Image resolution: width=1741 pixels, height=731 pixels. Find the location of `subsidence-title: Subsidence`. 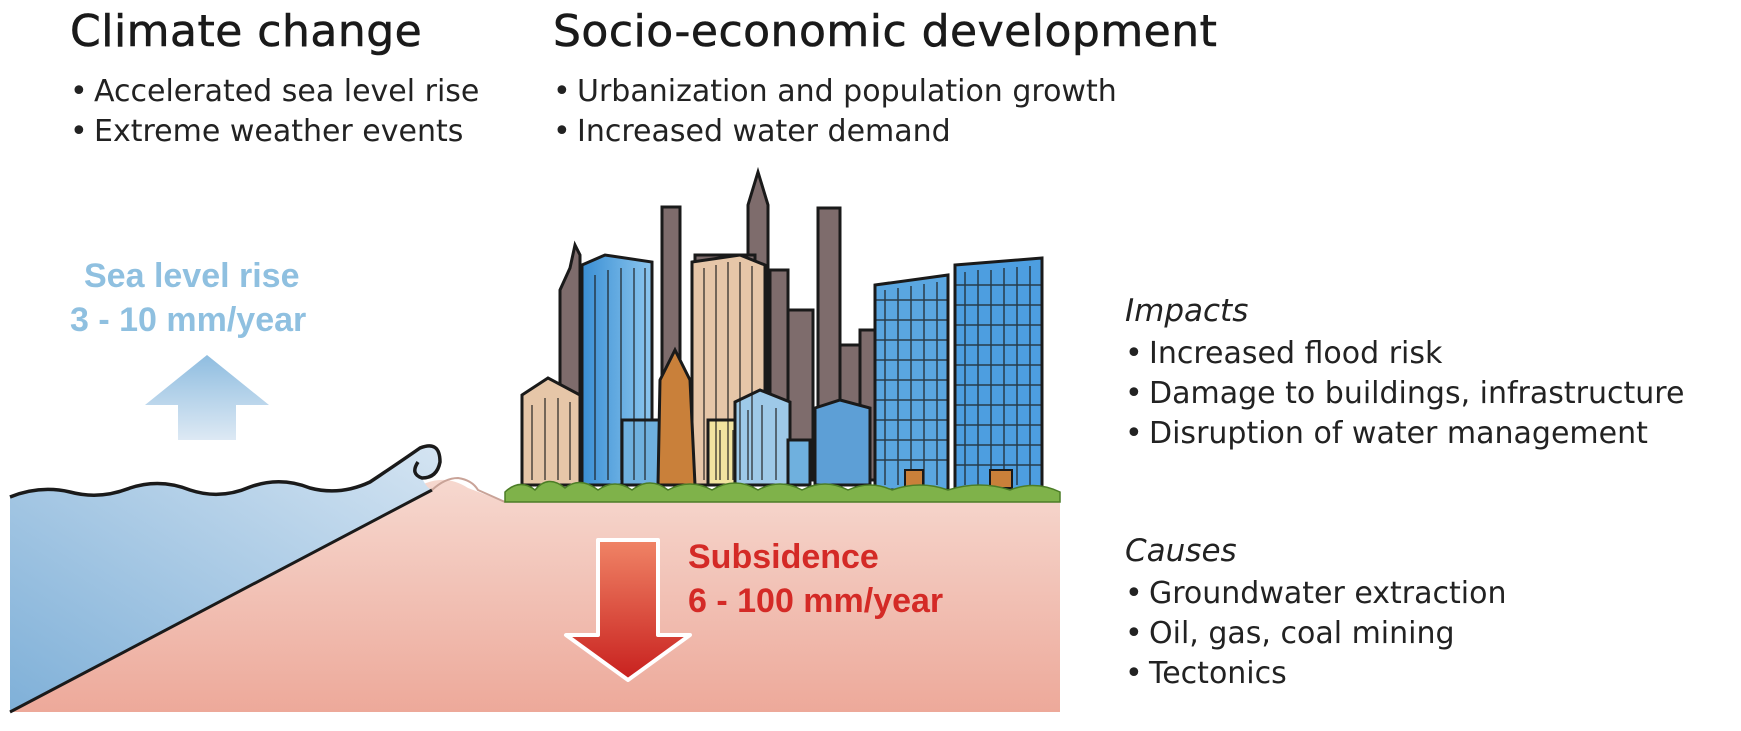

subsidence-title: Subsidence is located at coordinates (783, 557).